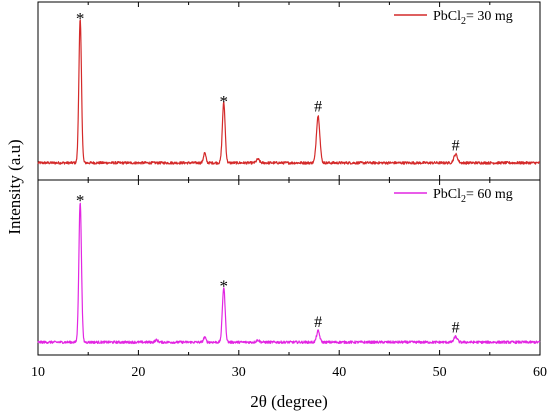  What do you see at coordinates (473, 18) in the screenshot?
I see `legend-label: PbCl2= 30 mg` at bounding box center [473, 18].